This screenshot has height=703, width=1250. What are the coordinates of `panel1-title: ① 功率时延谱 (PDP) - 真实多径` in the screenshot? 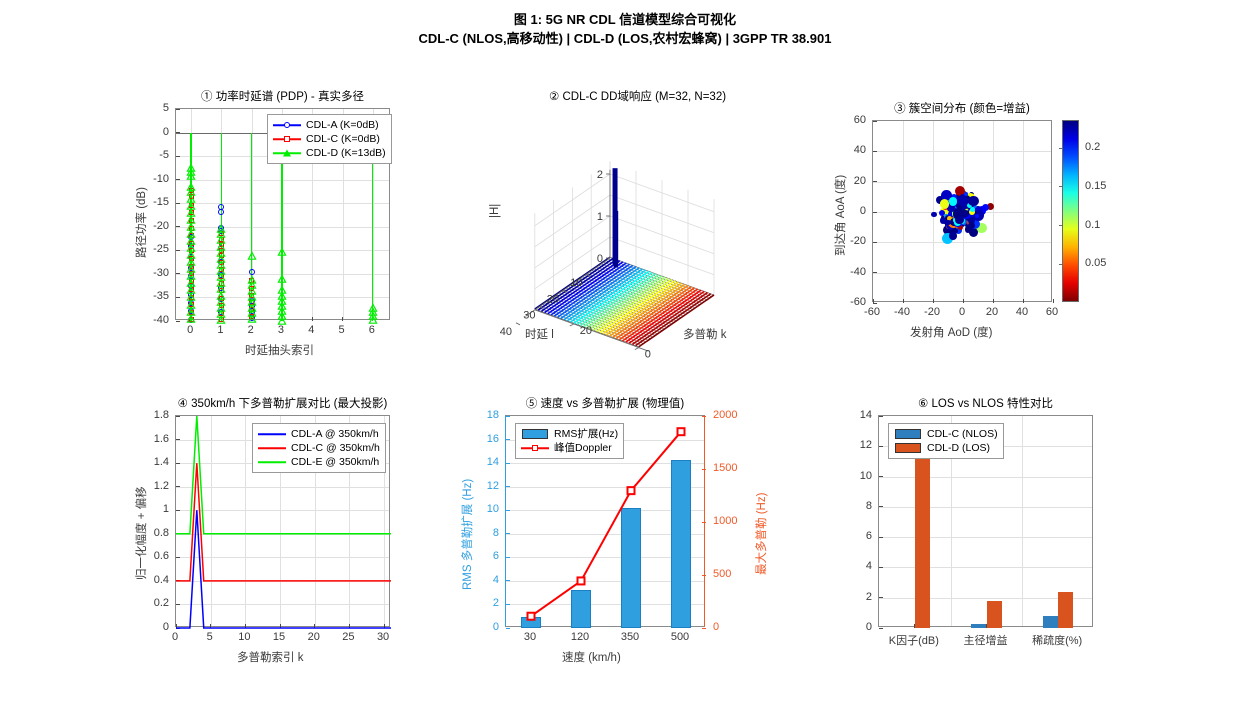 It's located at (282, 97).